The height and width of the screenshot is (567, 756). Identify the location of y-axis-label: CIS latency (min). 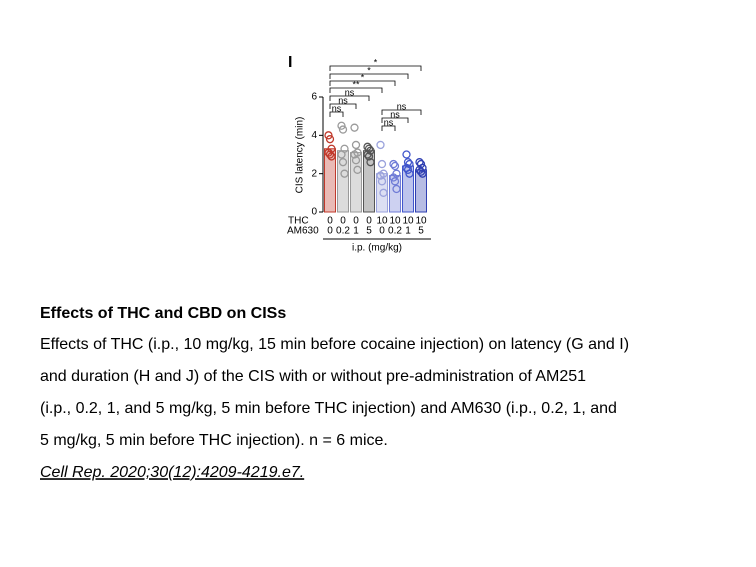
(300, 155).